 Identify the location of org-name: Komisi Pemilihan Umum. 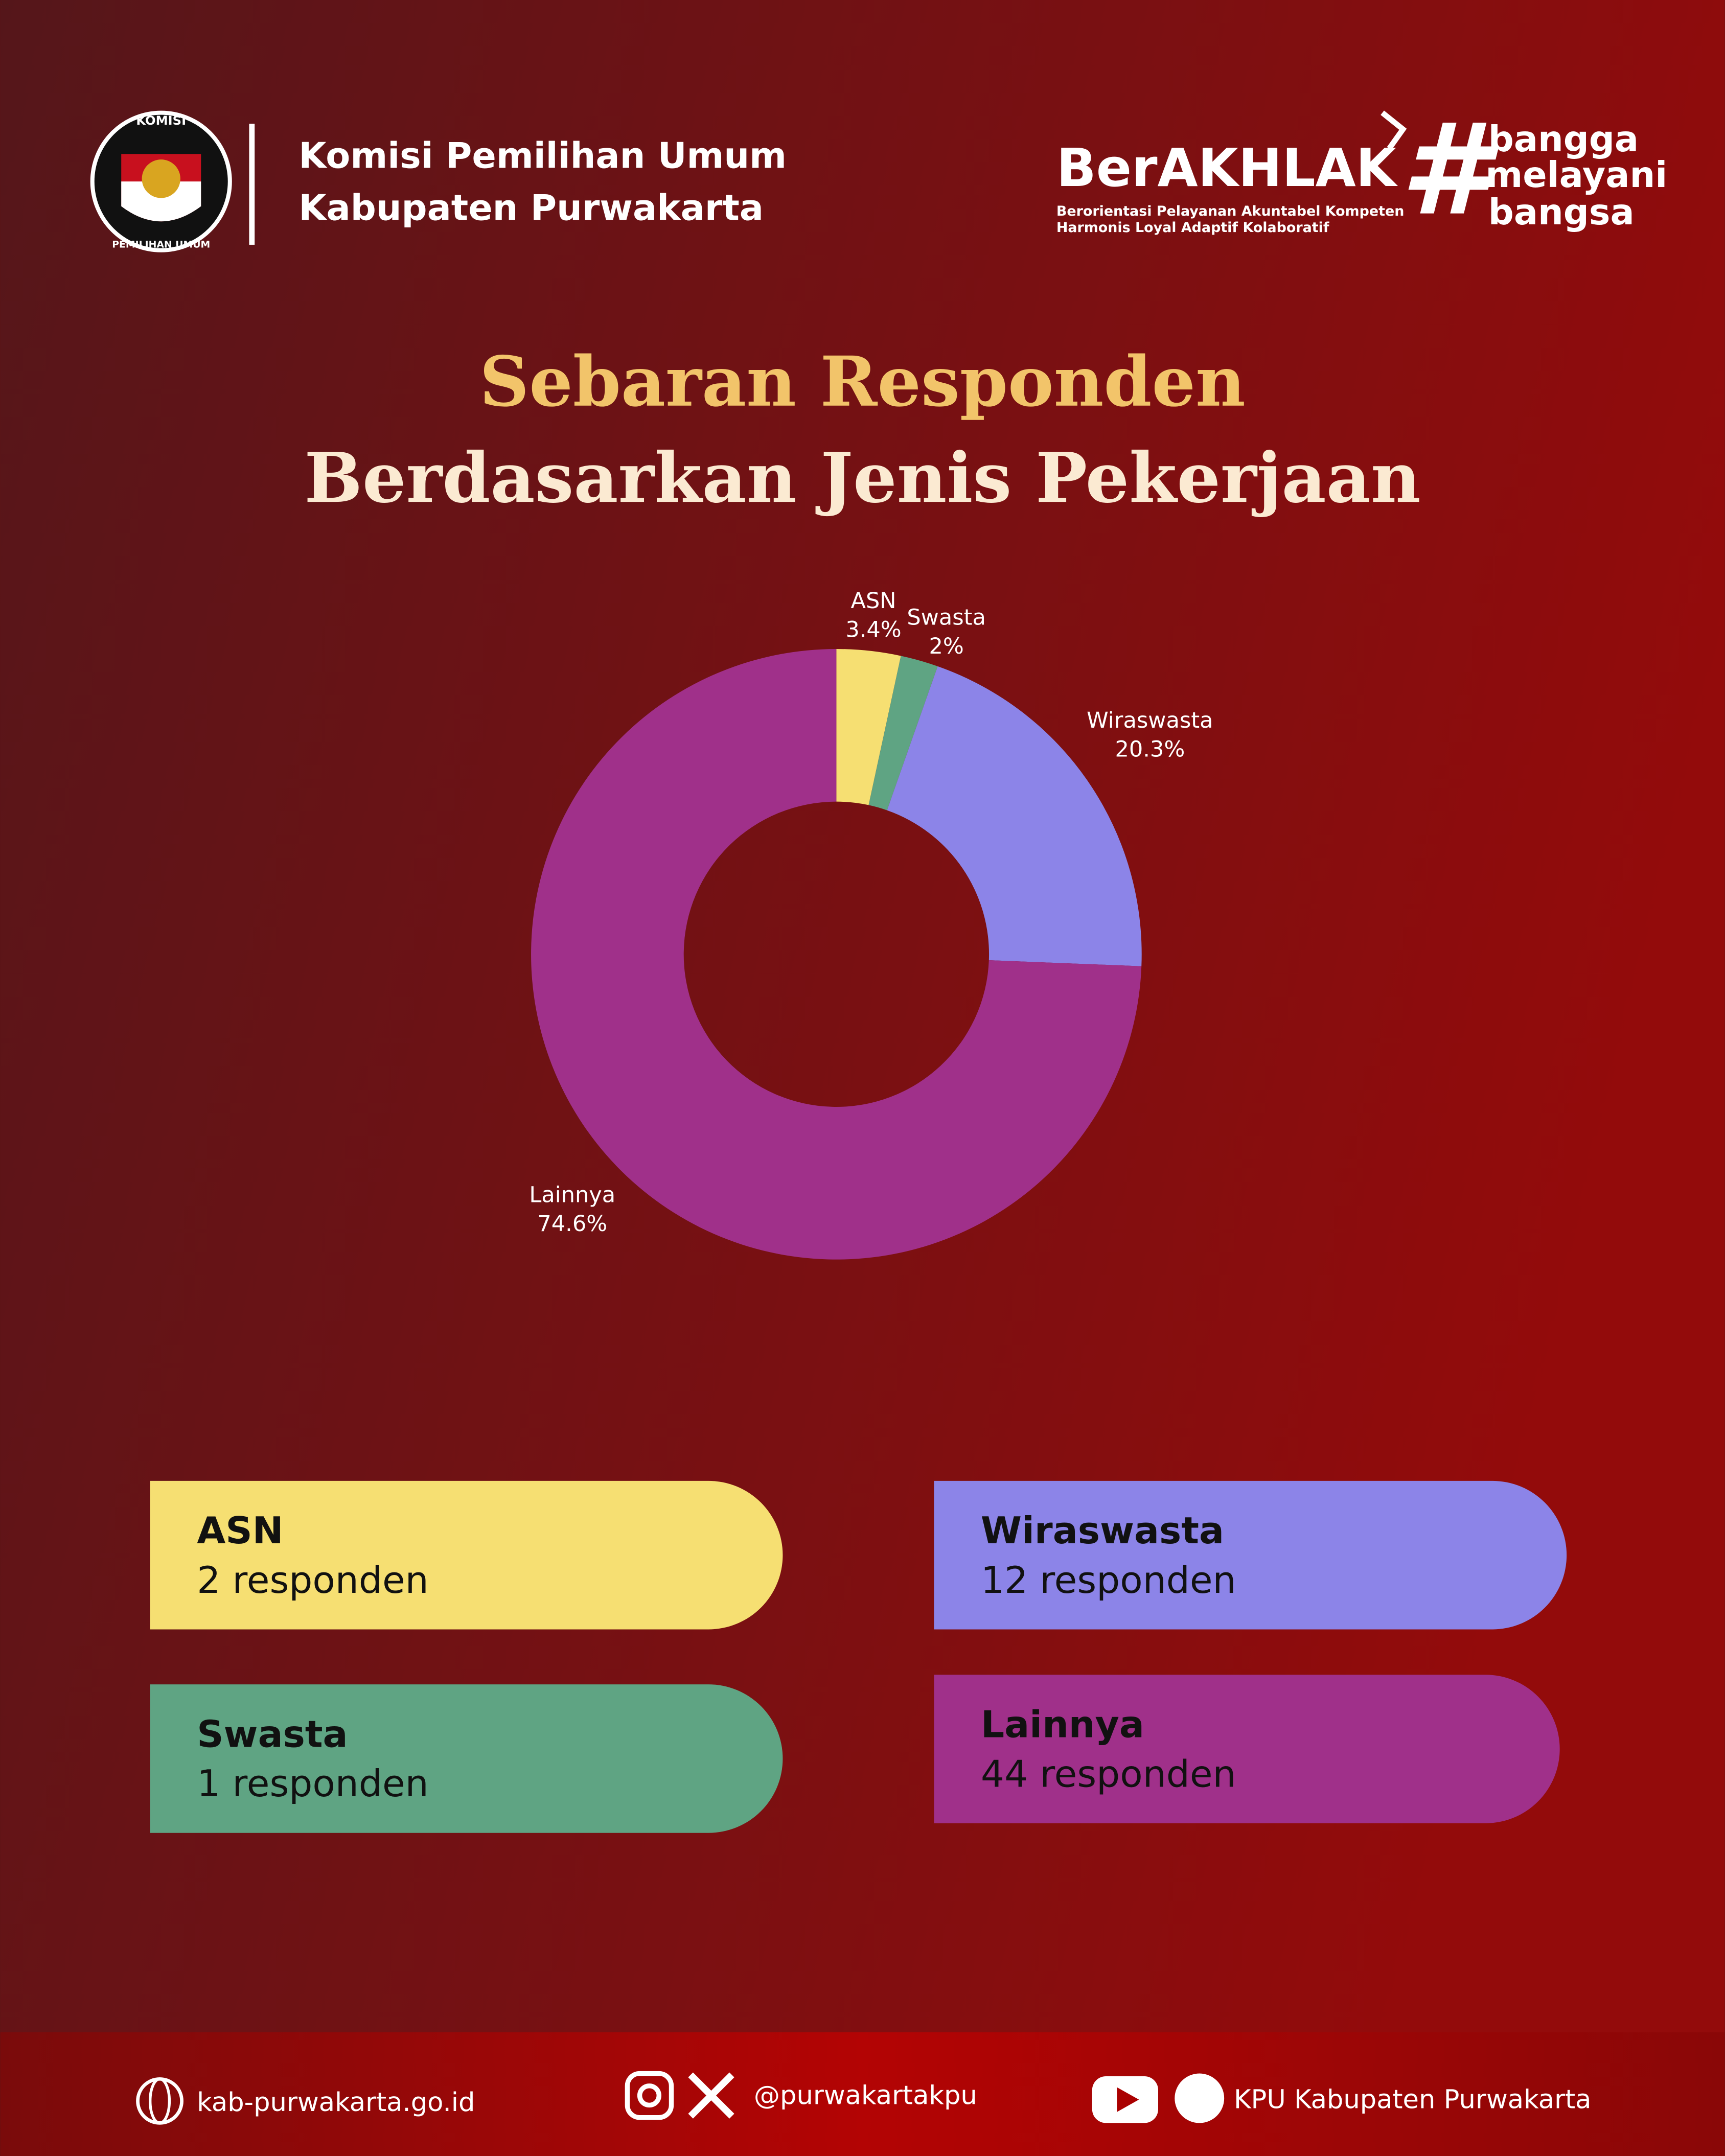
(542, 156).